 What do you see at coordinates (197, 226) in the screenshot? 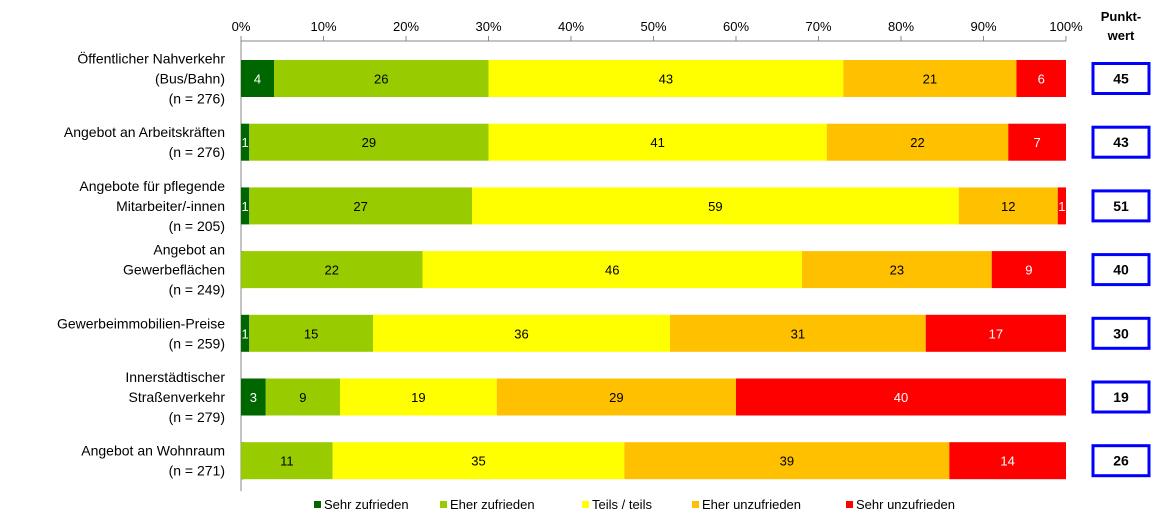
I see `category-label: (n = 205)` at bounding box center [197, 226].